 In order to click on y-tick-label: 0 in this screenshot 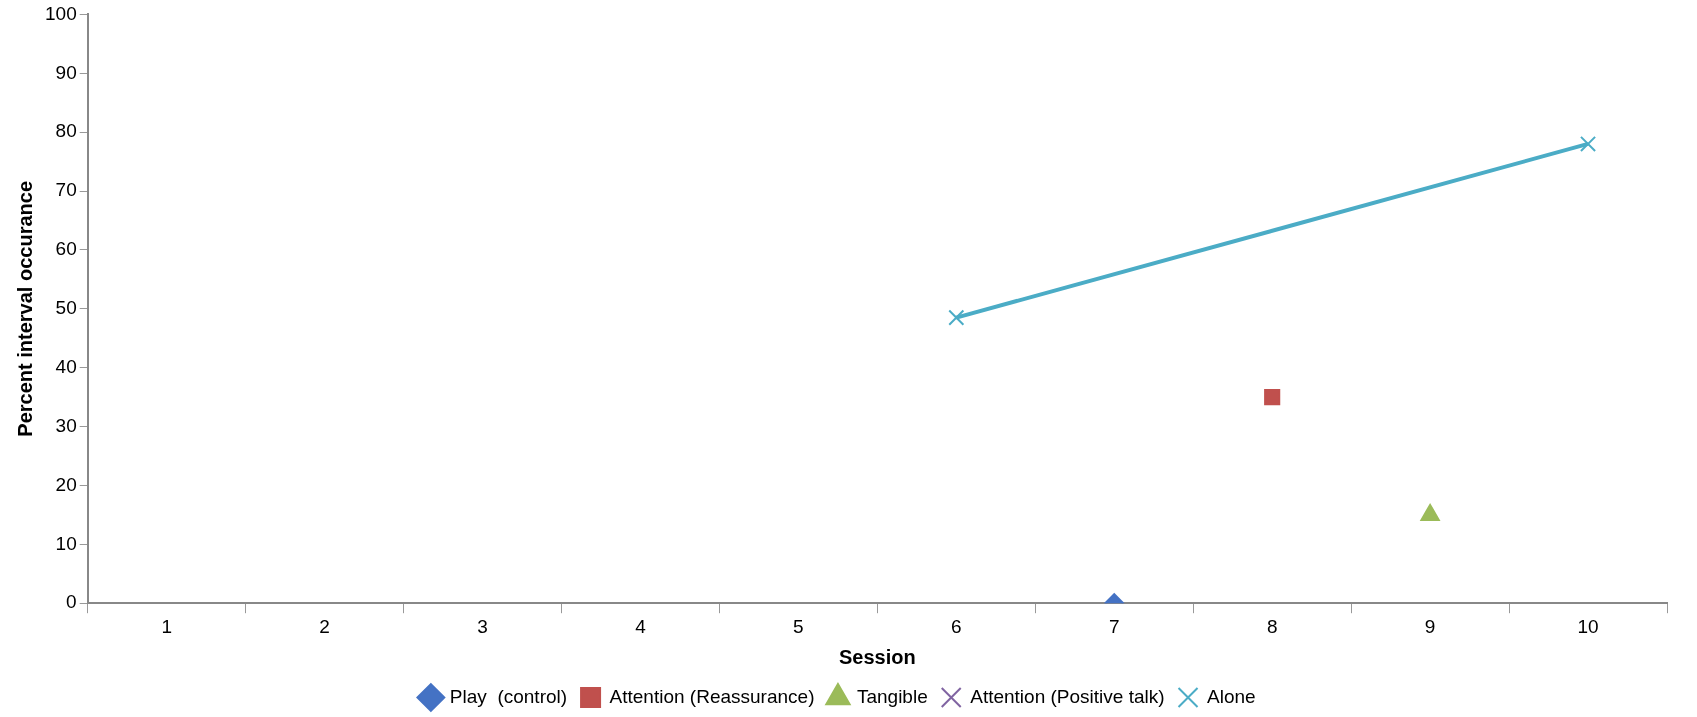, I will do `click(71, 602)`.